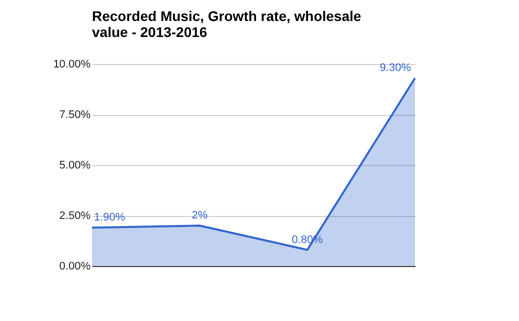 This screenshot has height=321, width=519. Describe the element at coordinates (75, 216) in the screenshot. I see `y-tick-label: 2.50%` at that location.